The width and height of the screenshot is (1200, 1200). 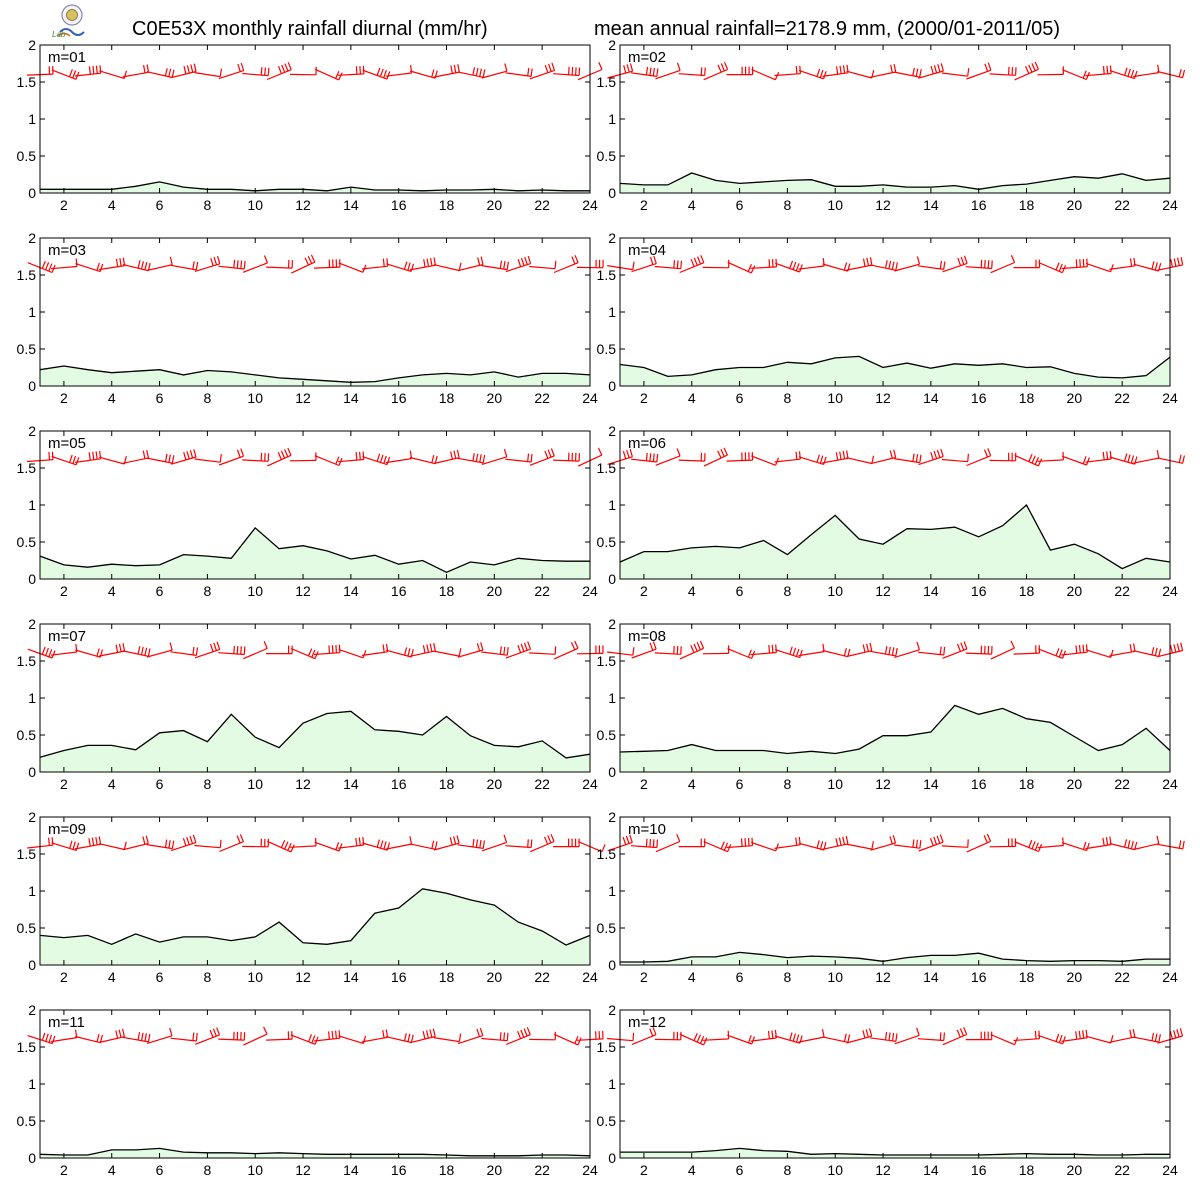 What do you see at coordinates (1027, 1170) in the screenshot?
I see `x-tick-label: 18` at bounding box center [1027, 1170].